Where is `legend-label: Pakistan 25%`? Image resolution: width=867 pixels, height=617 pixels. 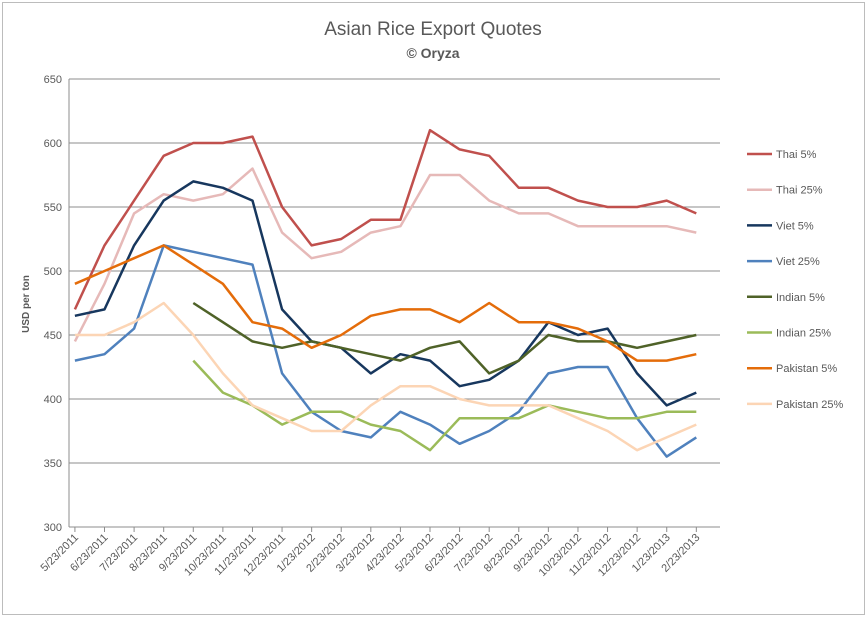 legend-label: Pakistan 25% is located at coordinates (809, 405).